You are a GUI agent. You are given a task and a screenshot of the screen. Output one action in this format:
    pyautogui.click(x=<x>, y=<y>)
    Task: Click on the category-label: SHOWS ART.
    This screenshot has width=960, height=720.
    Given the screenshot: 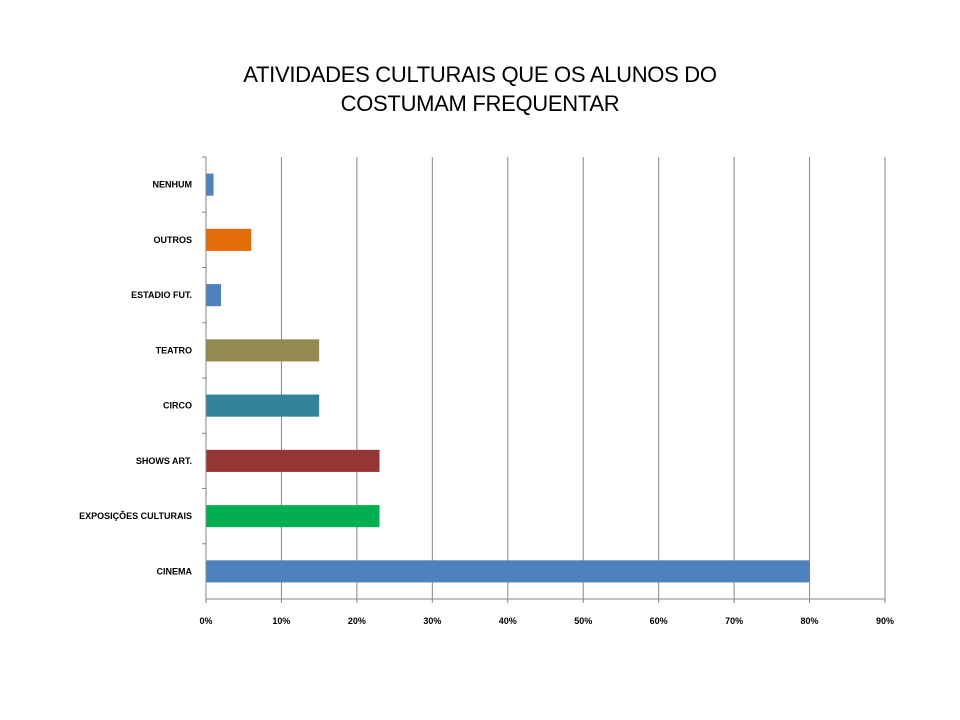 What is the action you would take?
    pyautogui.click(x=164, y=461)
    